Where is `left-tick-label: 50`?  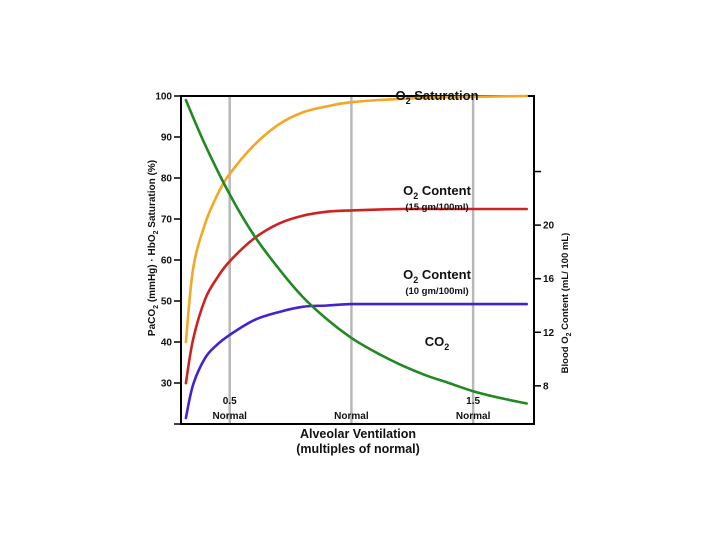 left-tick-label: 50 is located at coordinates (167, 302).